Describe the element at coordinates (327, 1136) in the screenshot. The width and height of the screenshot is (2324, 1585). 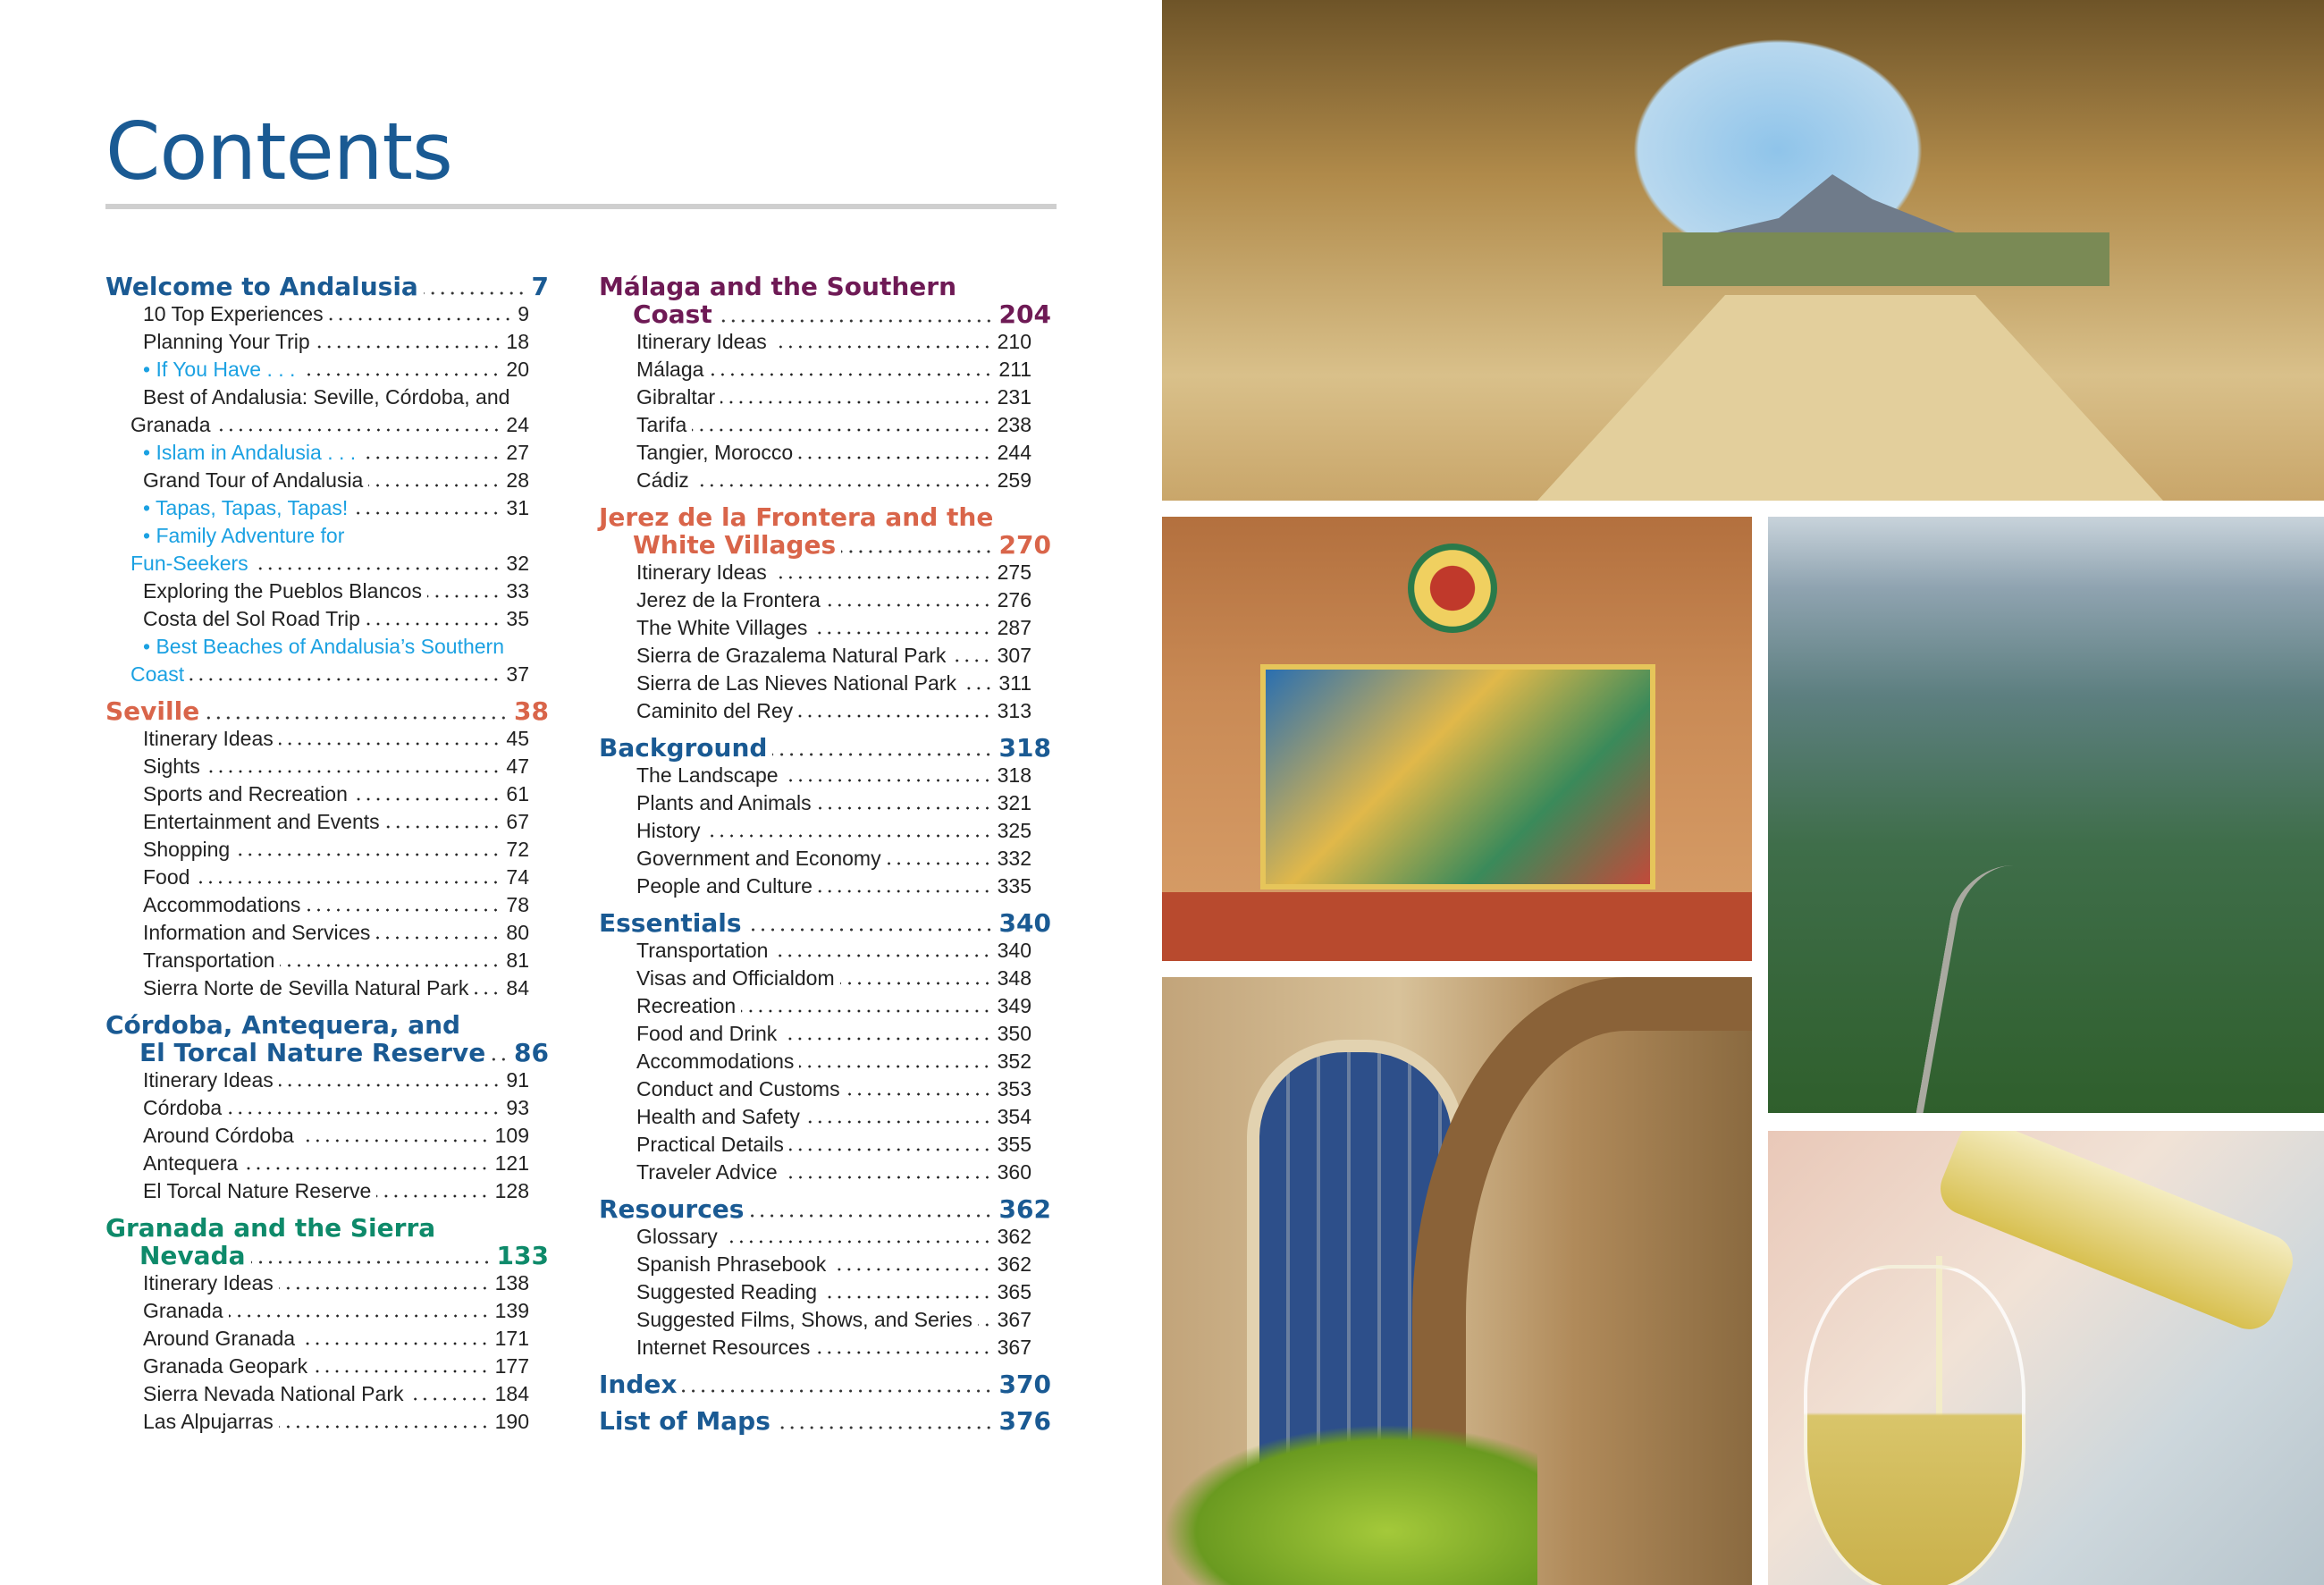
I see `toc-entry: Around Córdoba 109` at that location.